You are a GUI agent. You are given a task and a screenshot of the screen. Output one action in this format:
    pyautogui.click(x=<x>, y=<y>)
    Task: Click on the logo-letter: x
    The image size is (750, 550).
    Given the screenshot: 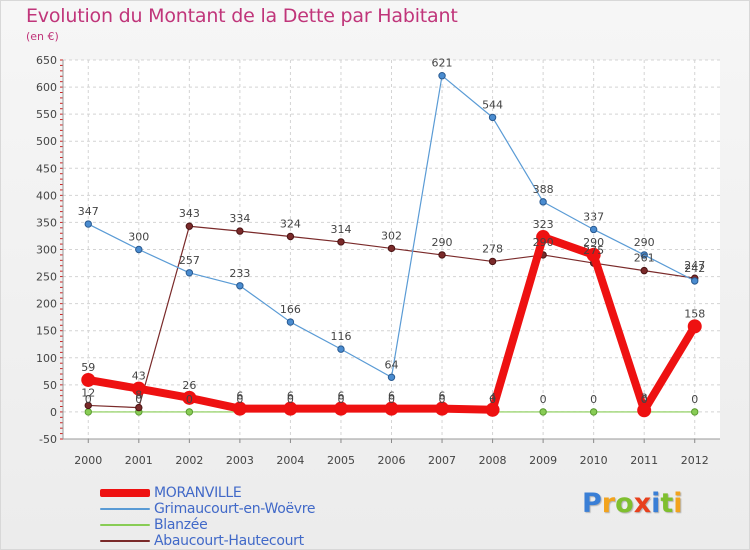 What is the action you would take?
    pyautogui.click(x=642, y=503)
    